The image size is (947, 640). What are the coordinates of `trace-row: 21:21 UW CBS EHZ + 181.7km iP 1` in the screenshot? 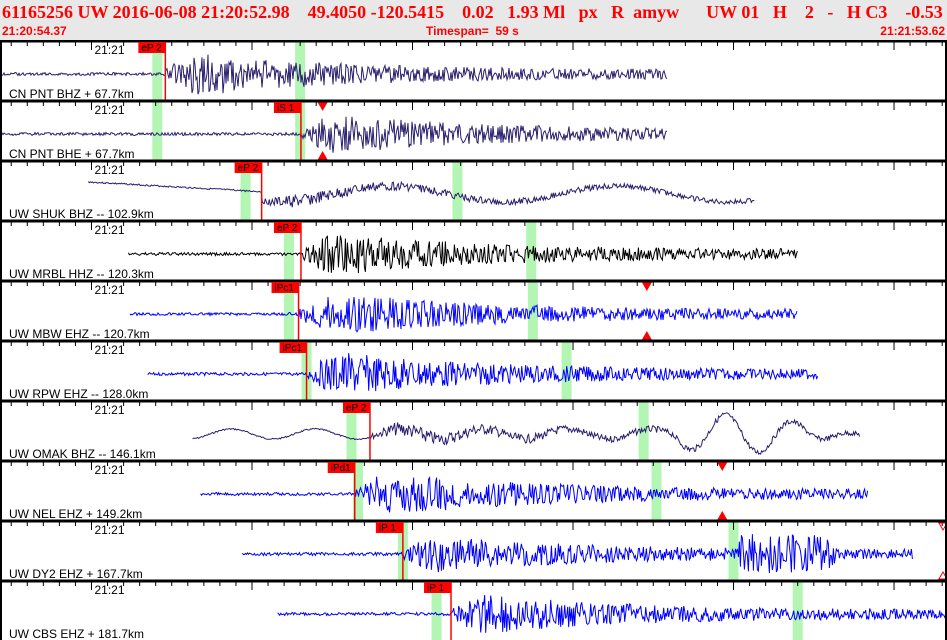 It's located at (473, 609).